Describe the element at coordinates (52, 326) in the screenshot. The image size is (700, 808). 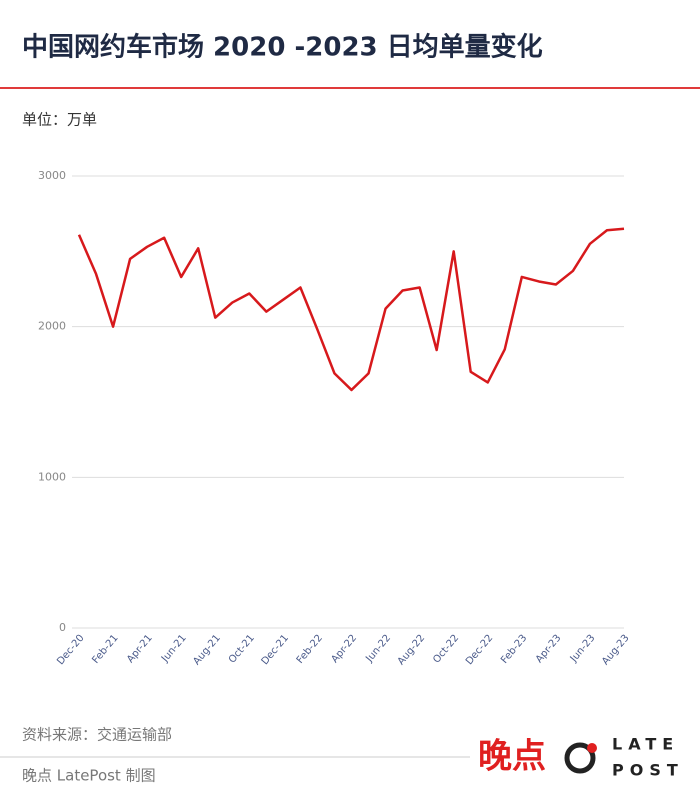
I see `y-tick-label: 2000` at that location.